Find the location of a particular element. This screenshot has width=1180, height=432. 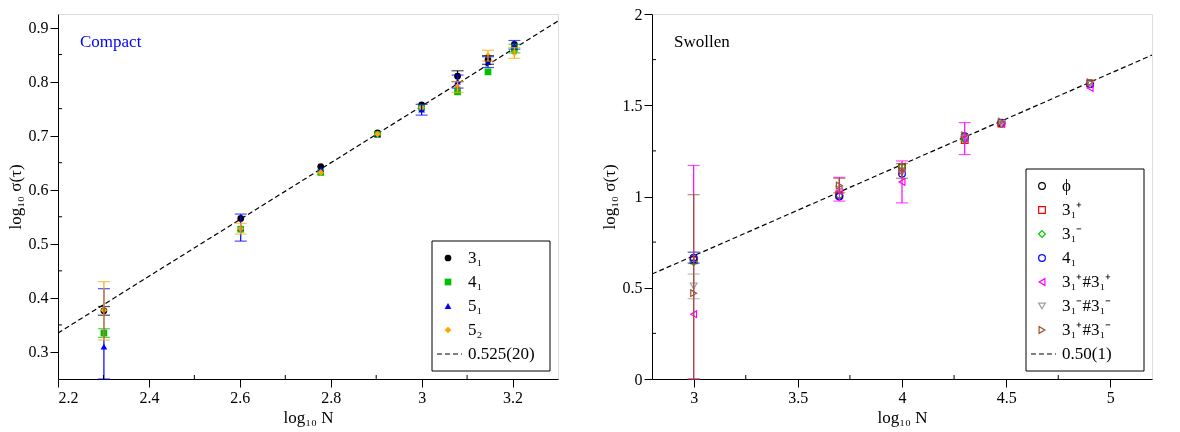

legend-label: 5₁ is located at coordinates (475, 305).